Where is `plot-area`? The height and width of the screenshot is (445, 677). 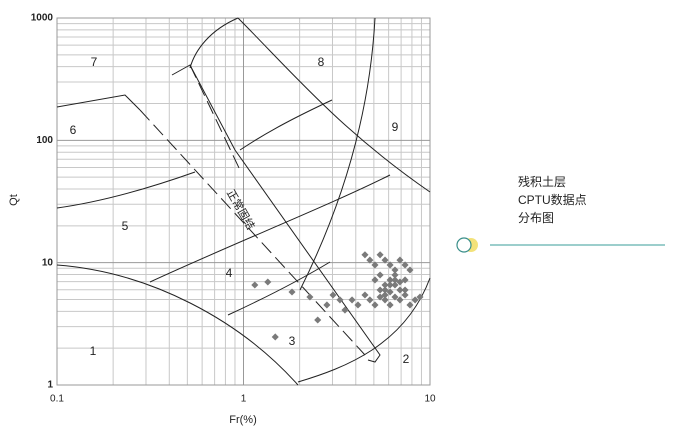
plot-area is located at coordinates (337, 296).